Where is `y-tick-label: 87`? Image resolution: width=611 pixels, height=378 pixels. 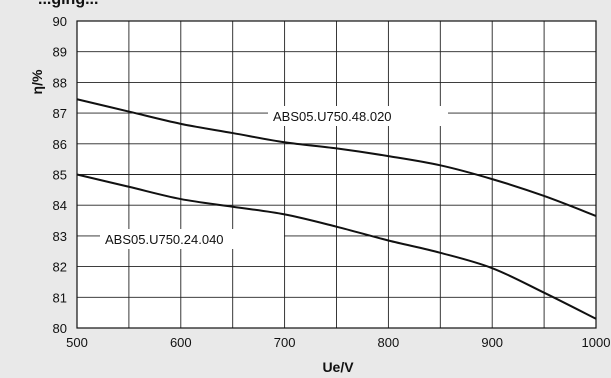
y-tick-label: 87 is located at coordinates (60, 113).